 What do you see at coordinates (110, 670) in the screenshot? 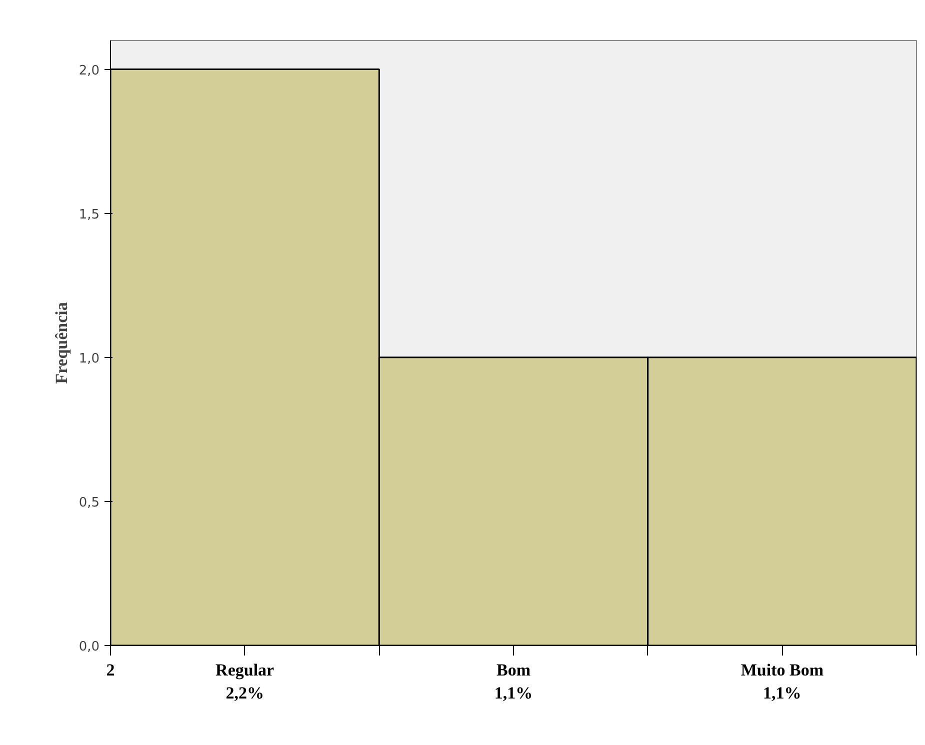
I see `text: 2` at bounding box center [110, 670].